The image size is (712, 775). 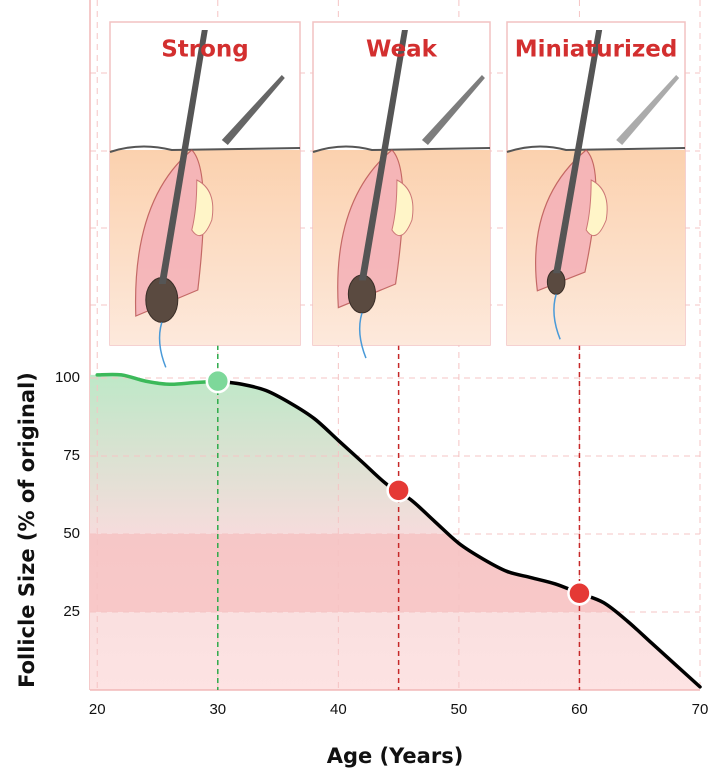 I want to click on y-axis-title: Follicle Size (% of original), so click(x=27, y=530).